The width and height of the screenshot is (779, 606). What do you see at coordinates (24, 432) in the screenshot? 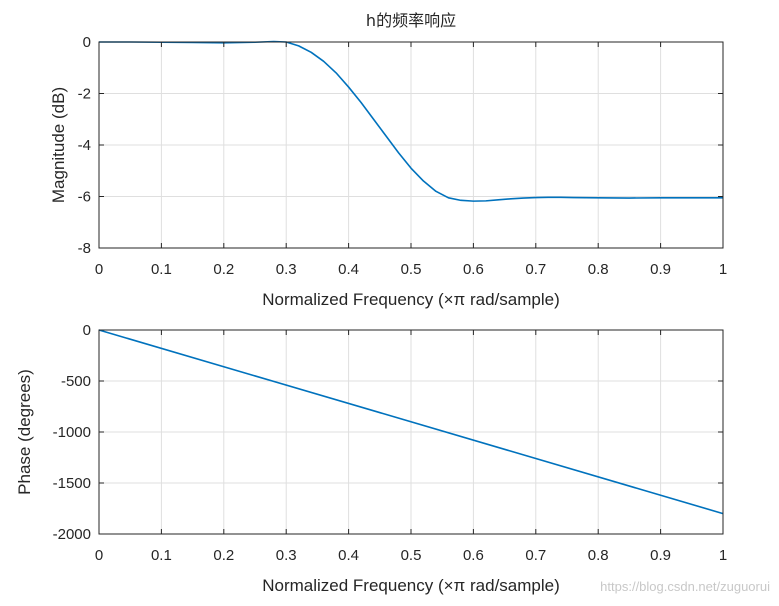
I see `phase-ylabel: Phase (degrees)` at bounding box center [24, 432].